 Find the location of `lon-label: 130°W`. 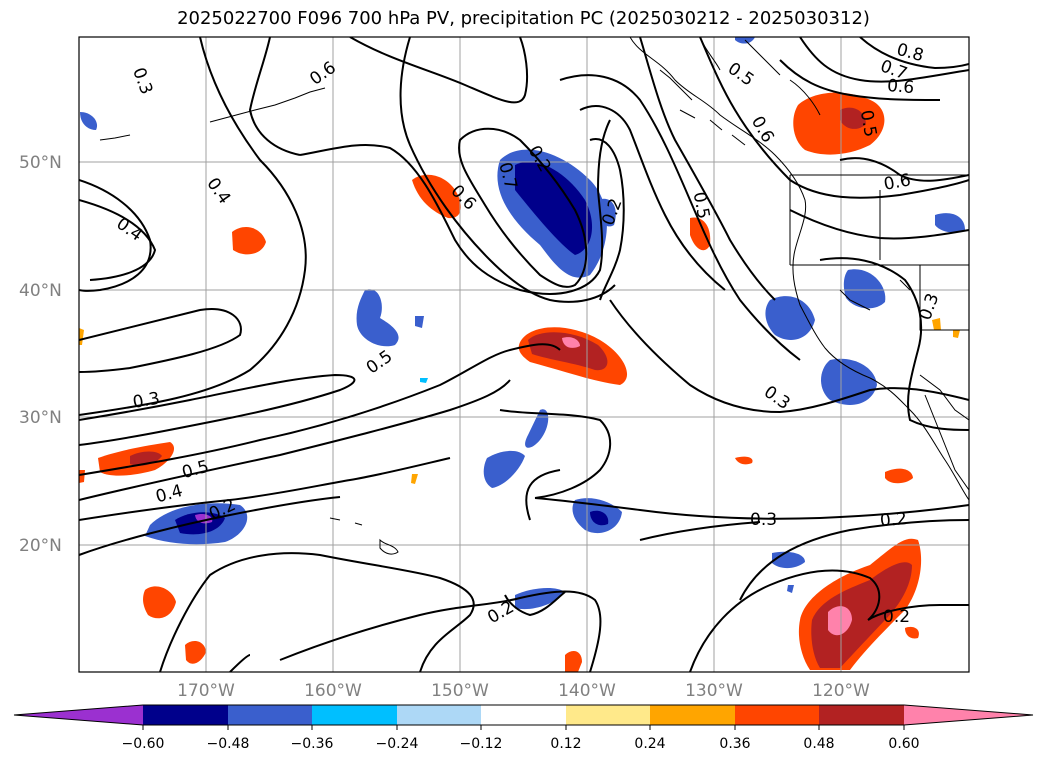

lon-label: 130°W is located at coordinates (714, 691).